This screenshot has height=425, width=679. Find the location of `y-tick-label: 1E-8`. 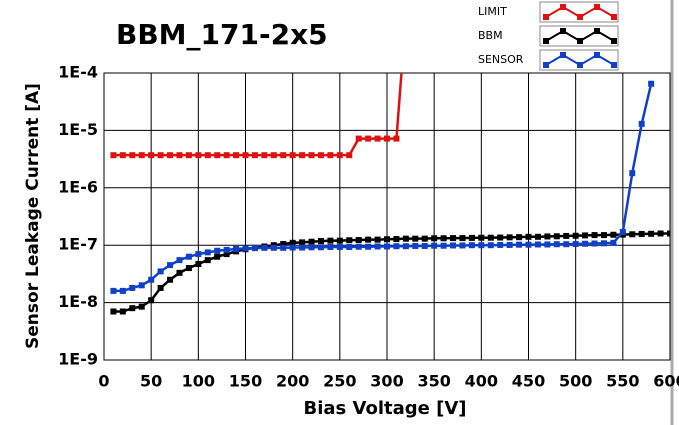

y-tick-label: 1E-8 is located at coordinates (78, 301).